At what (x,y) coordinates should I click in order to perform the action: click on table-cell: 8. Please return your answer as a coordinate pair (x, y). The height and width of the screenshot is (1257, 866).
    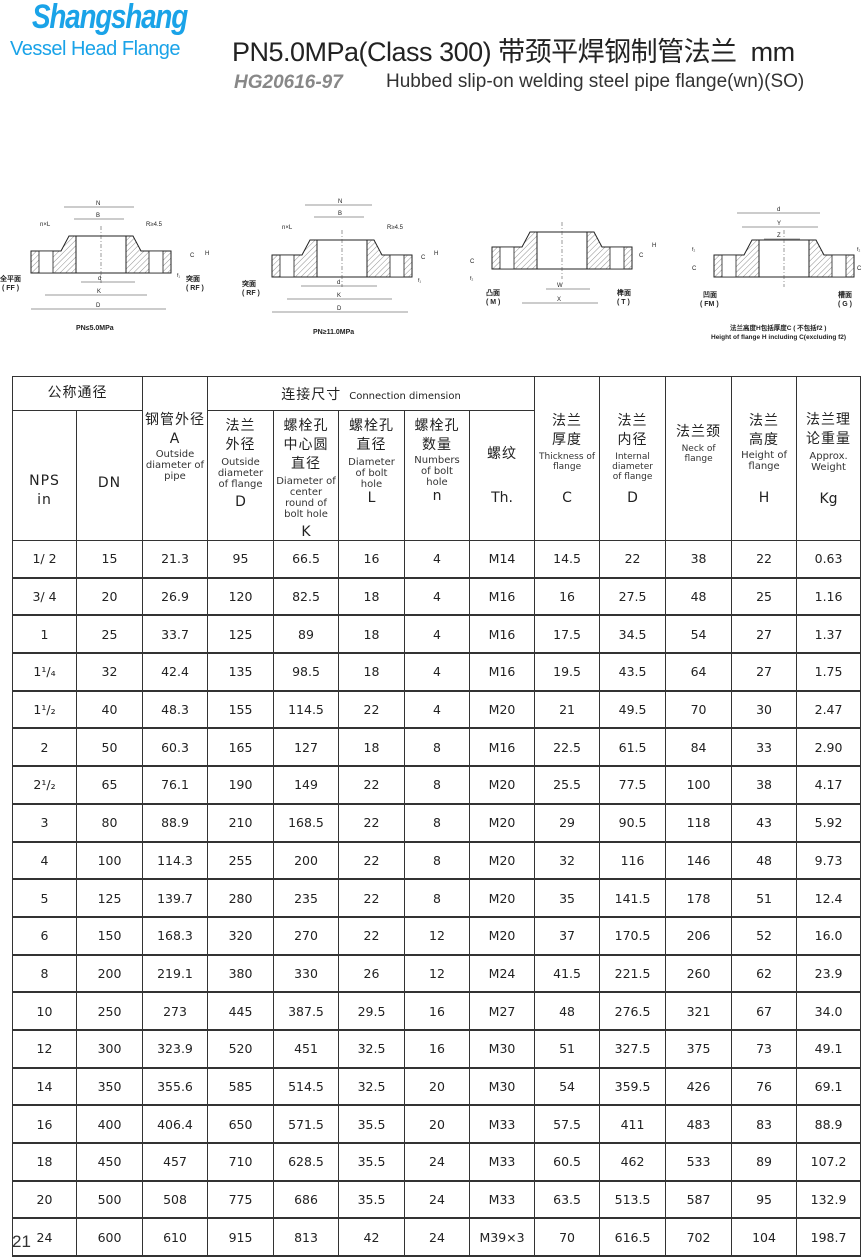
    Looking at the image, I should click on (437, 785).